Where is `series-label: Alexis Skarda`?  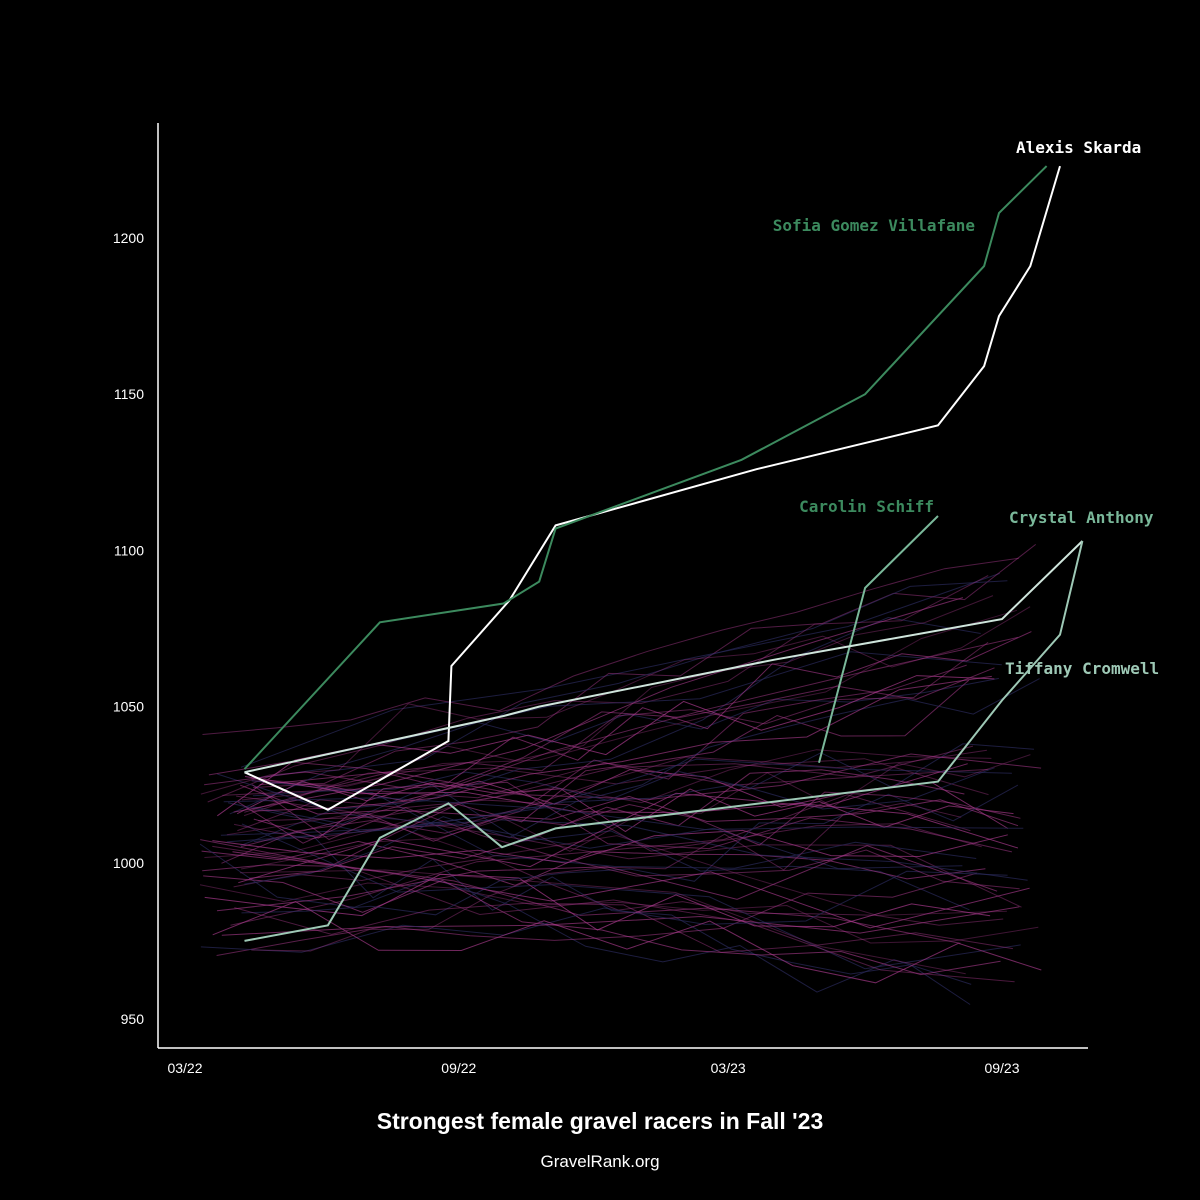 series-label: Alexis Skarda is located at coordinates (1078, 147).